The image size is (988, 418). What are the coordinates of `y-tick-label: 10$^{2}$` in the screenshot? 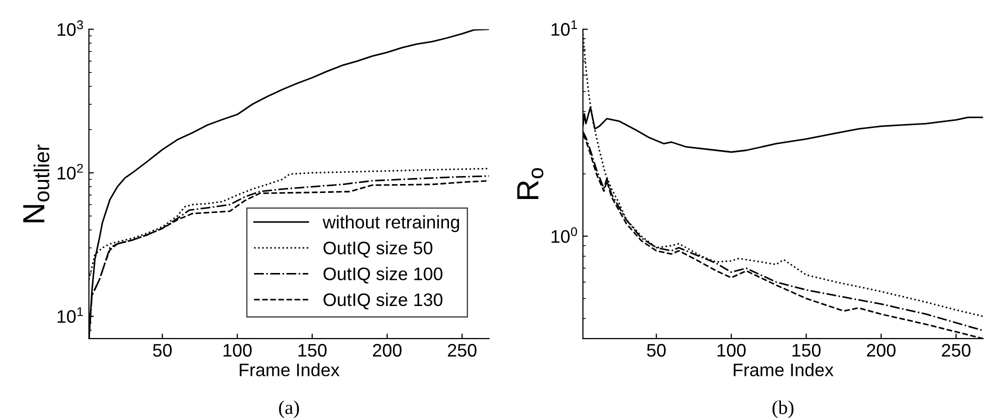 It's located at (70, 172).